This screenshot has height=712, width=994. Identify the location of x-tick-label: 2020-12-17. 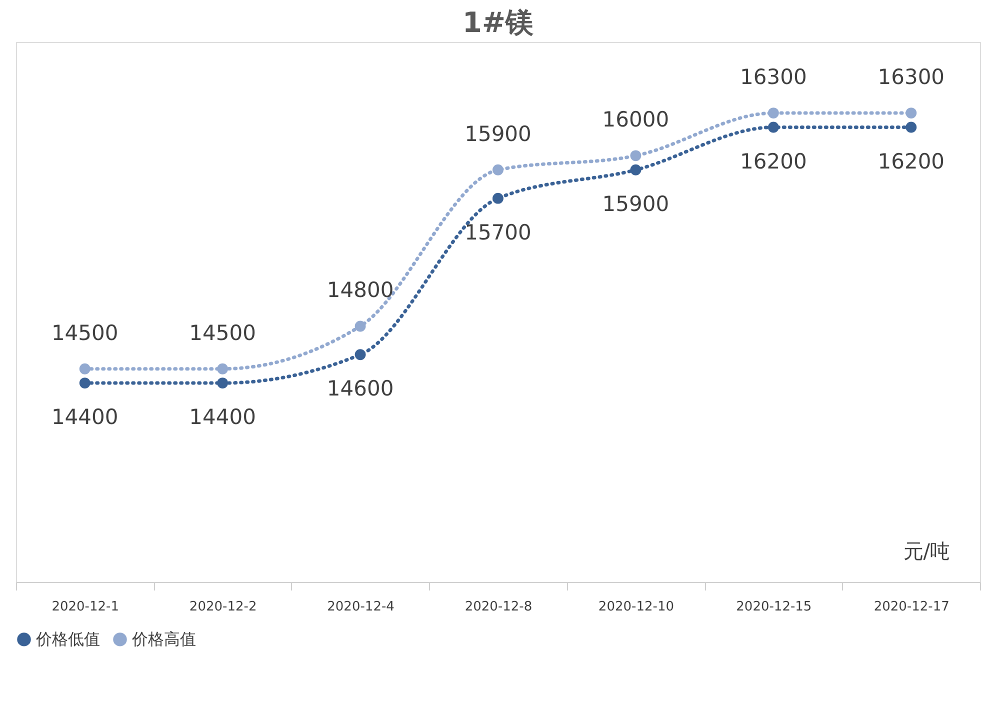
(912, 607).